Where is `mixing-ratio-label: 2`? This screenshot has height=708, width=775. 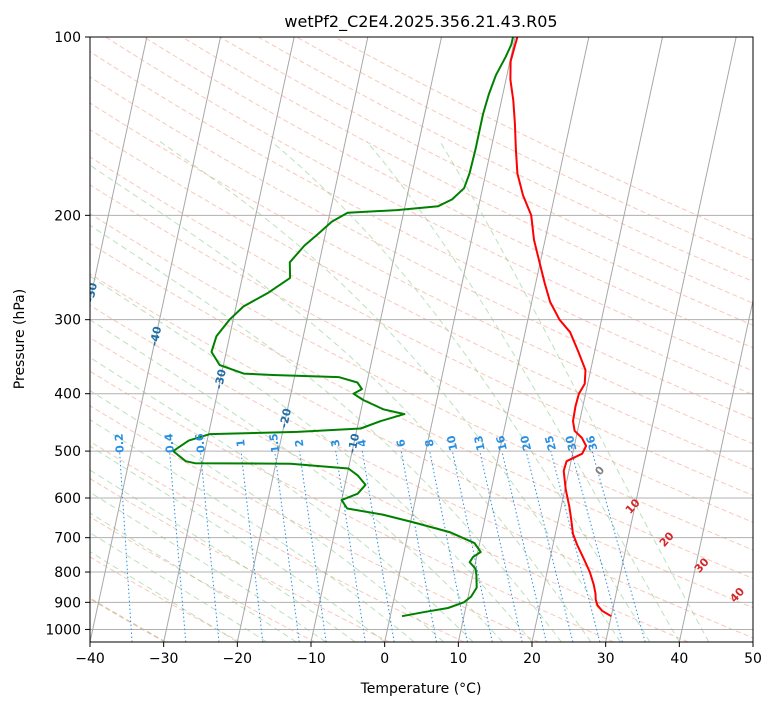
mixing-ratio-label: 2 is located at coordinates (300, 442).